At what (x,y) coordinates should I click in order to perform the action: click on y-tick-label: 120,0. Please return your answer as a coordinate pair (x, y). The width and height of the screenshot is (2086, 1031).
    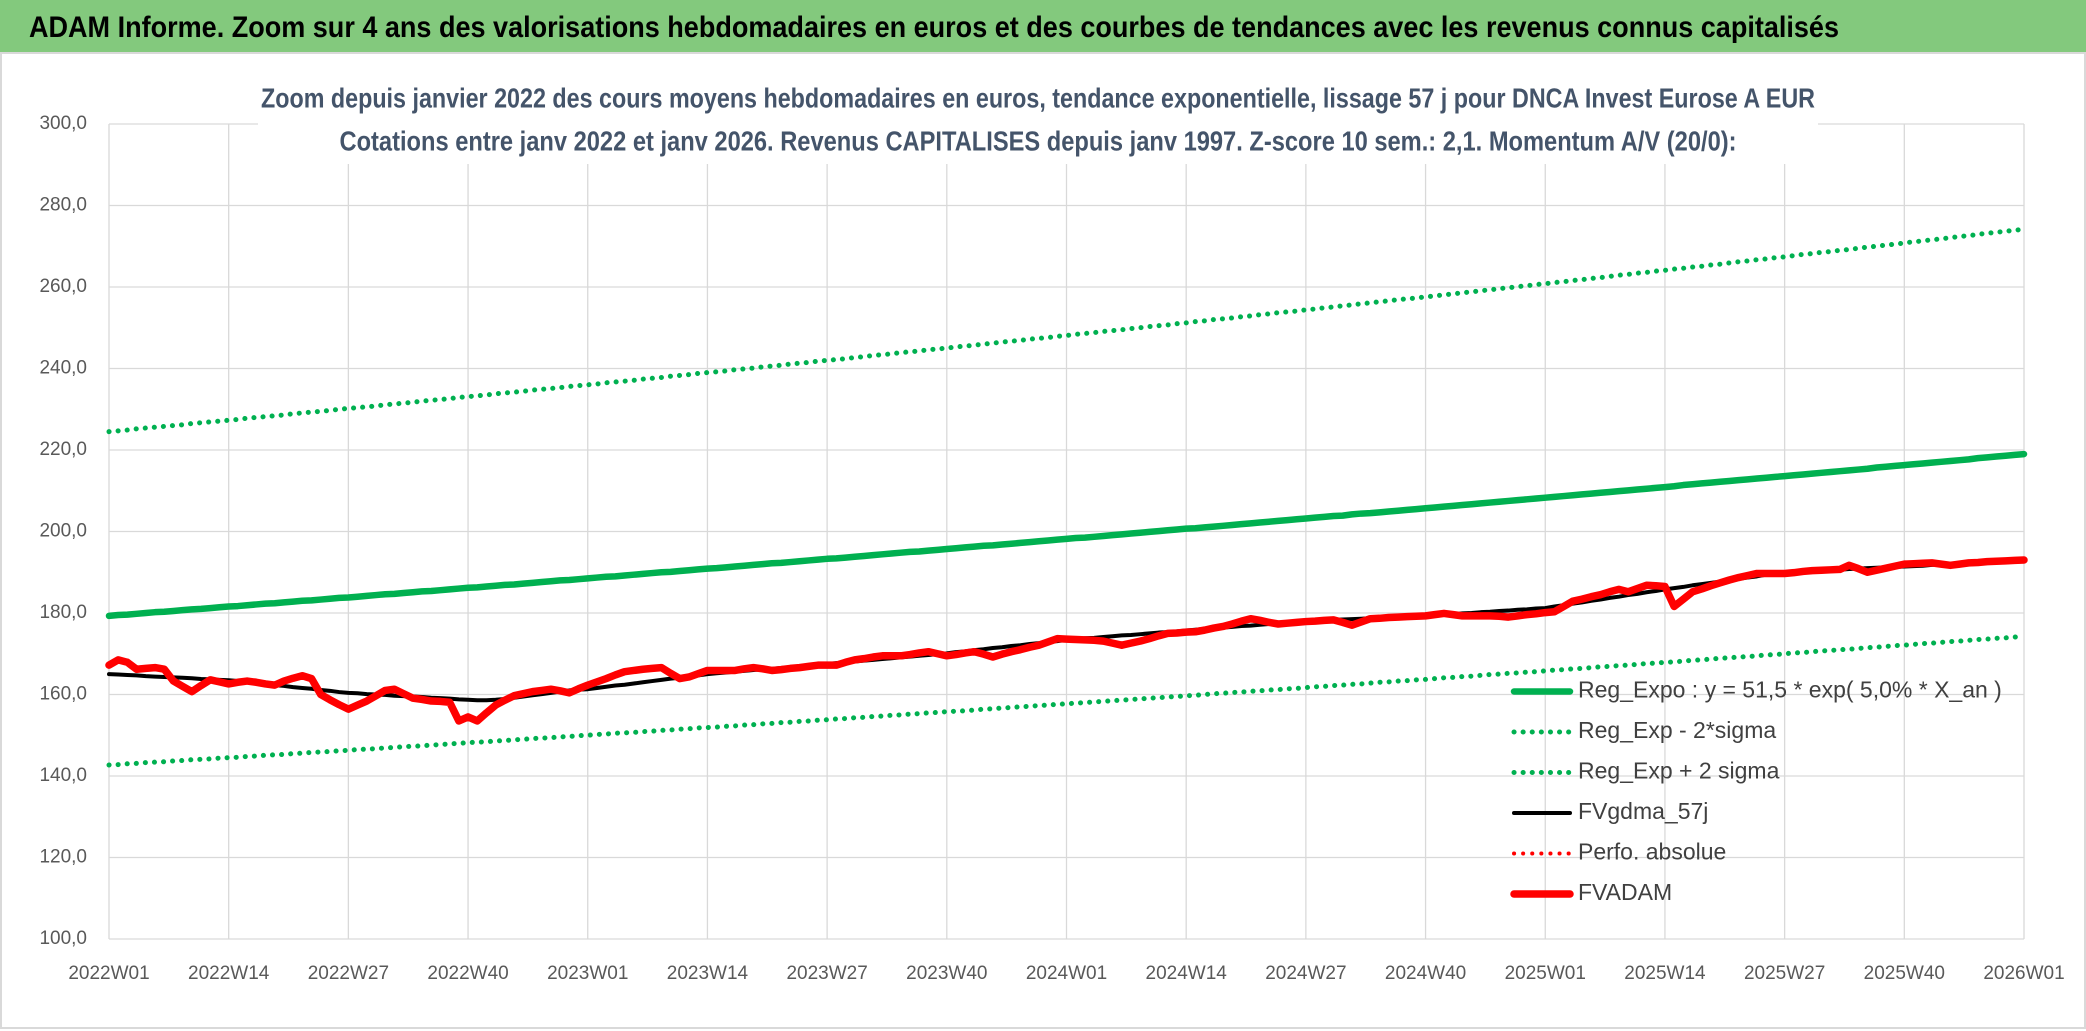
    Looking at the image, I should click on (63, 857).